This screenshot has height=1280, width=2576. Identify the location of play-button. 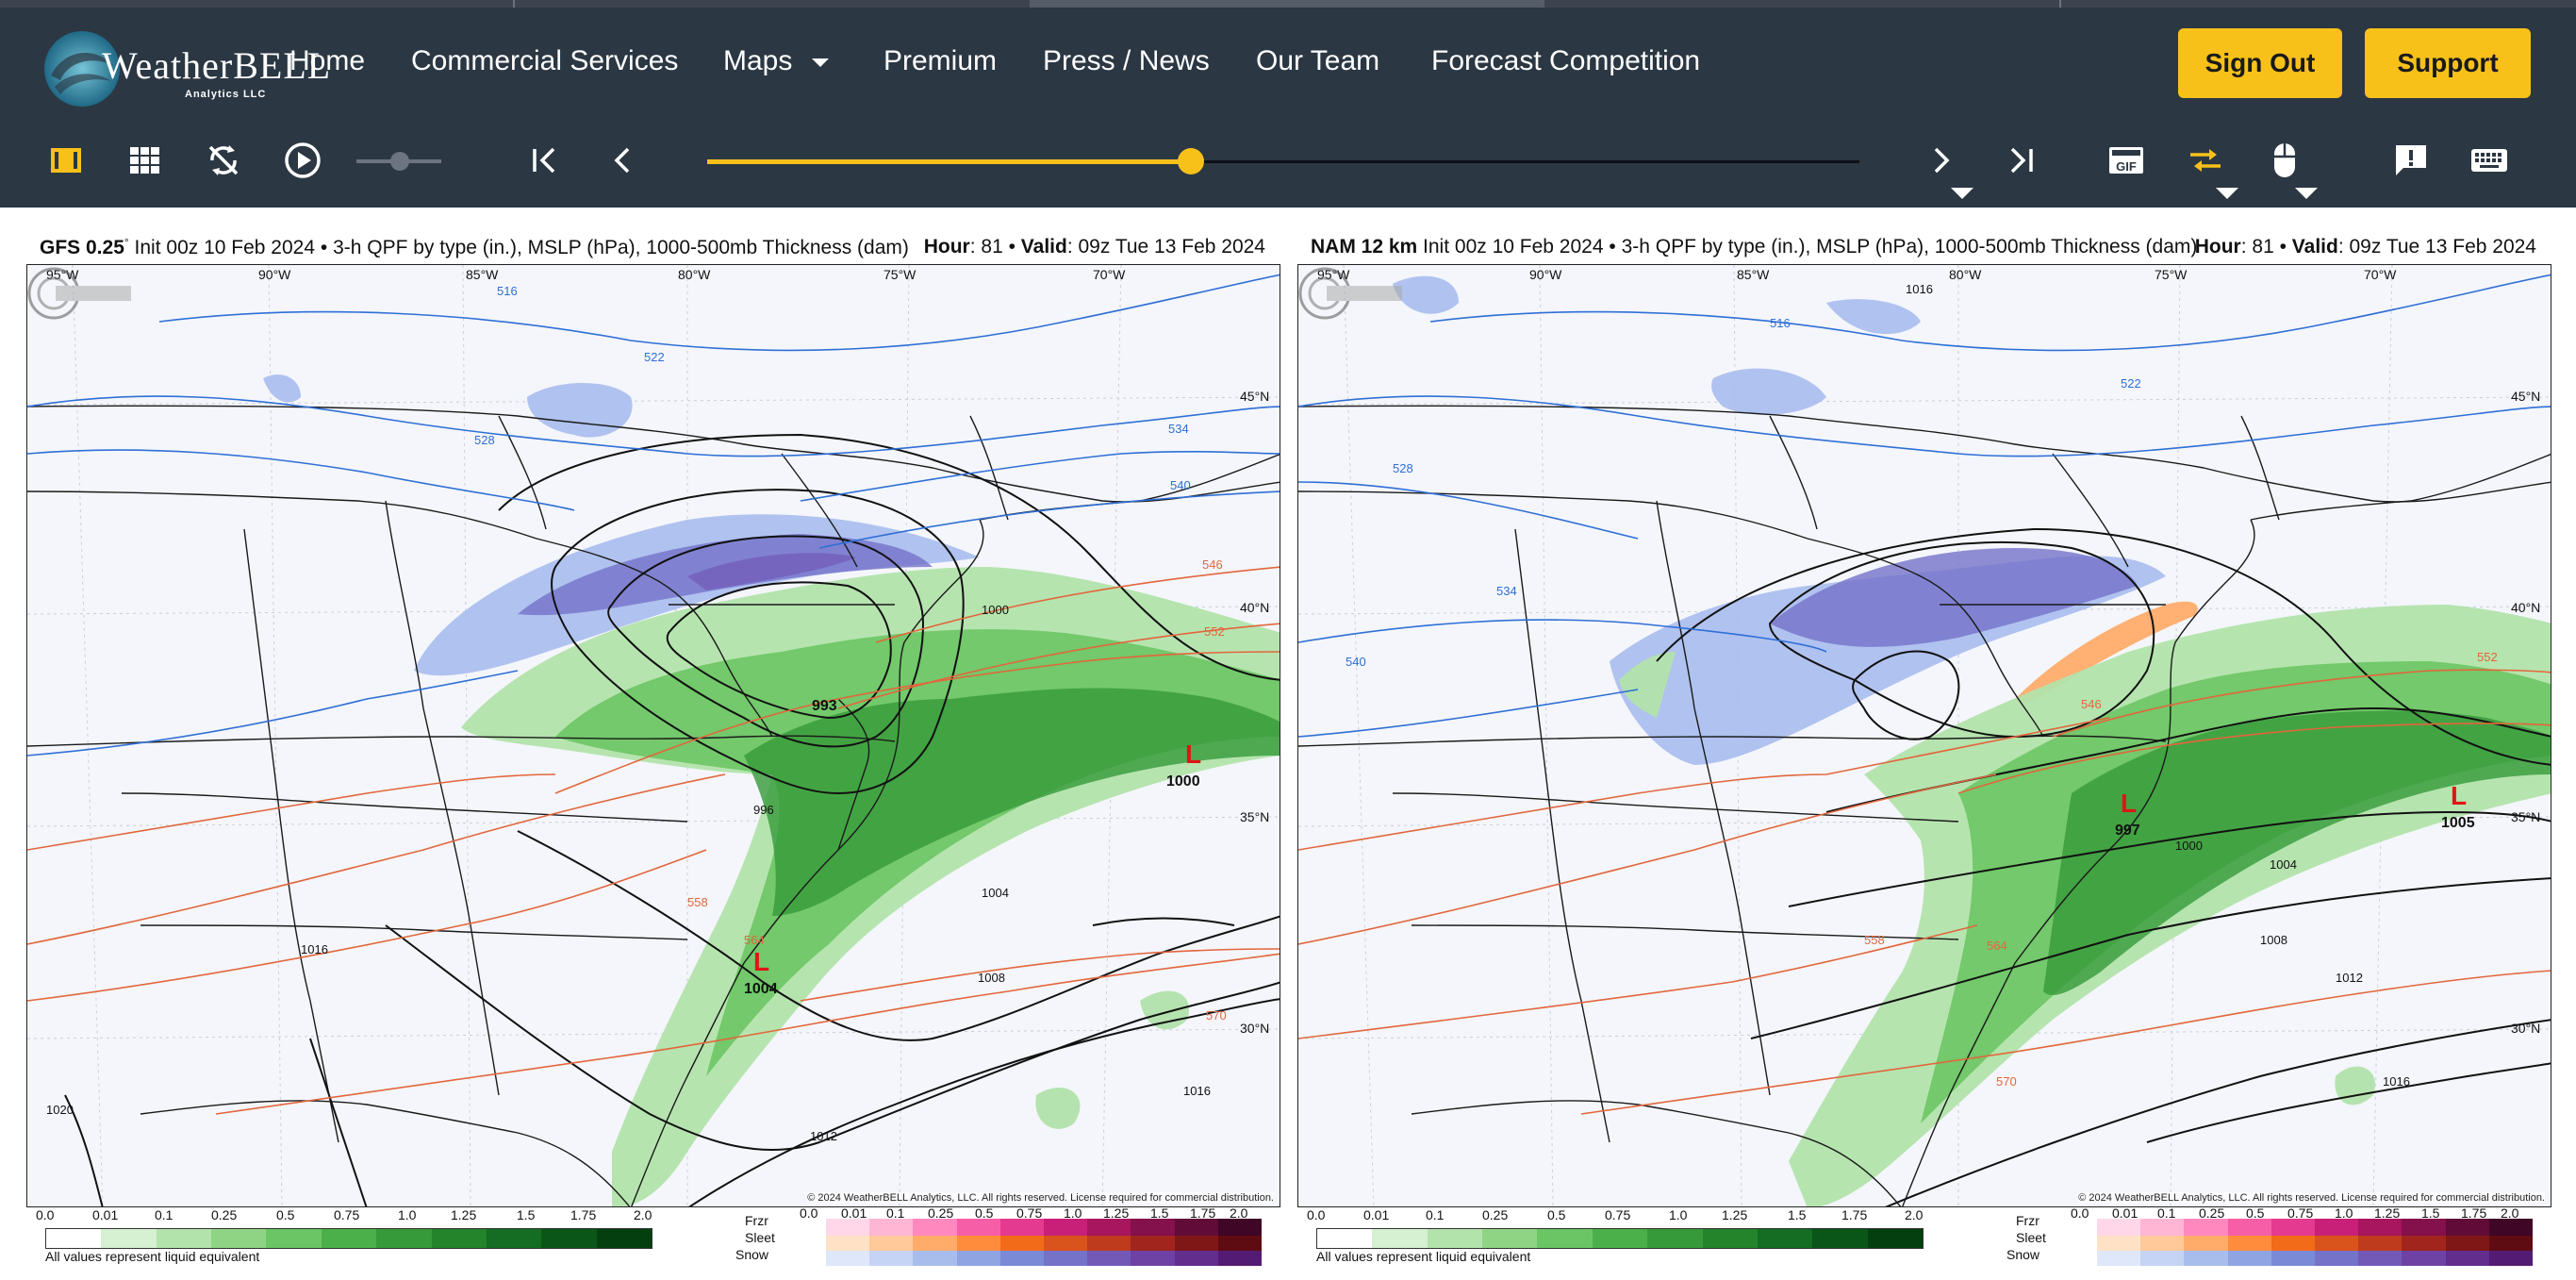
(302, 160).